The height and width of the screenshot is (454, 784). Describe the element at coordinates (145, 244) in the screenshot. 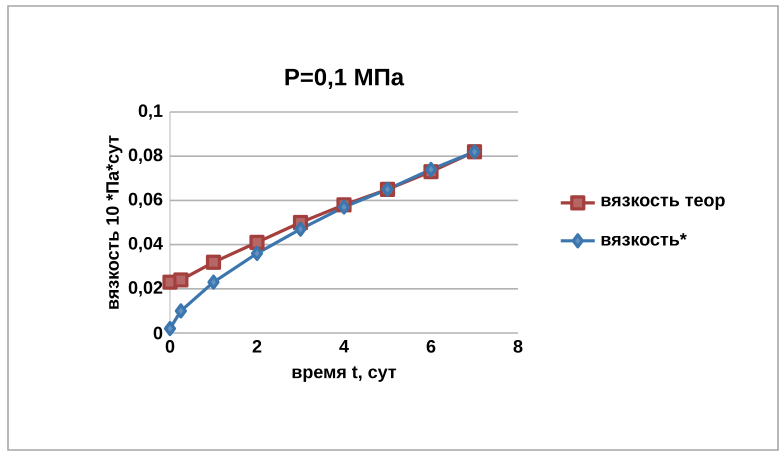

I see `y-tick-label: 0,04` at that location.